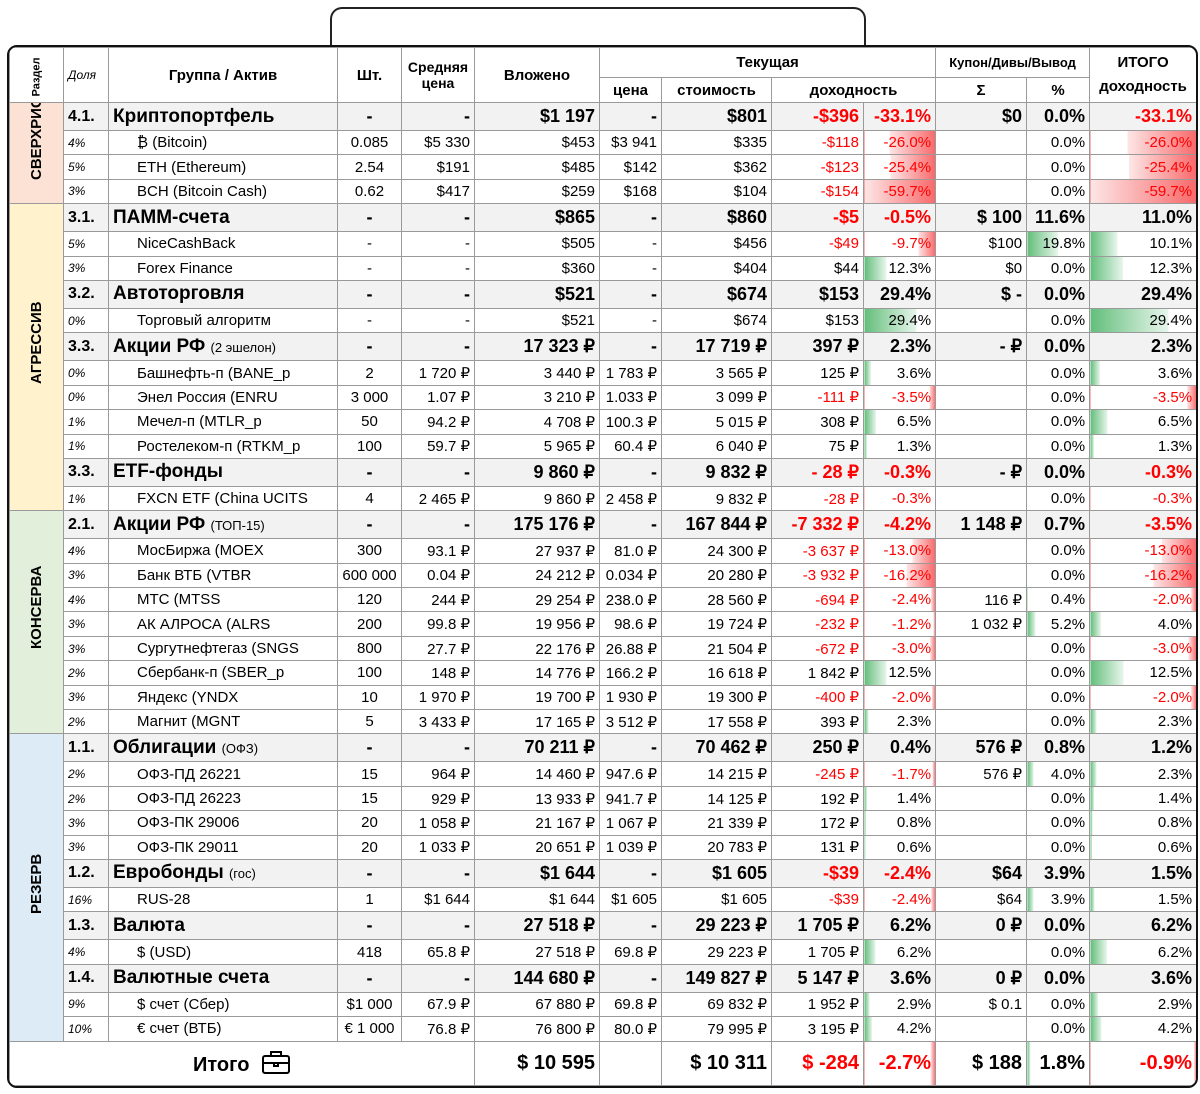  I want to click on cell: -9.7%, so click(899, 244).